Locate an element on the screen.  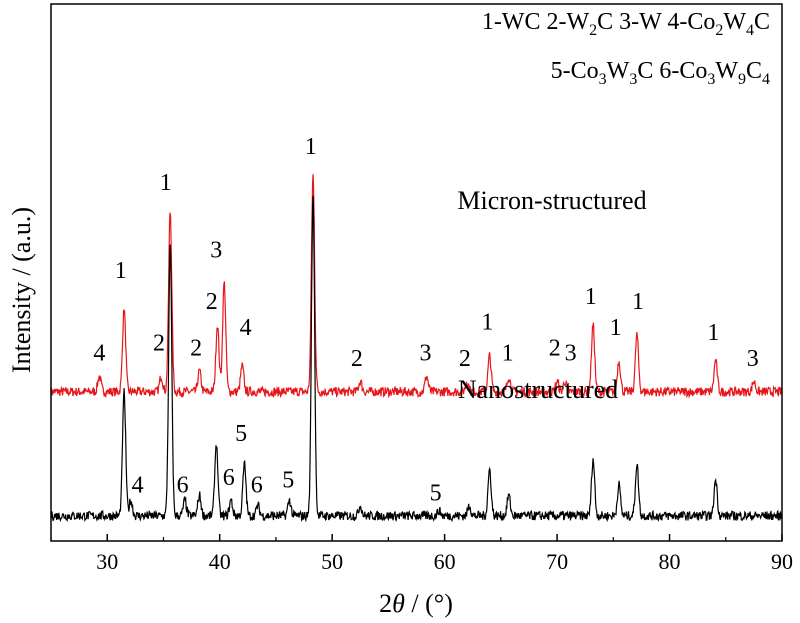
x-tick-label: 80 is located at coordinates (670, 561).